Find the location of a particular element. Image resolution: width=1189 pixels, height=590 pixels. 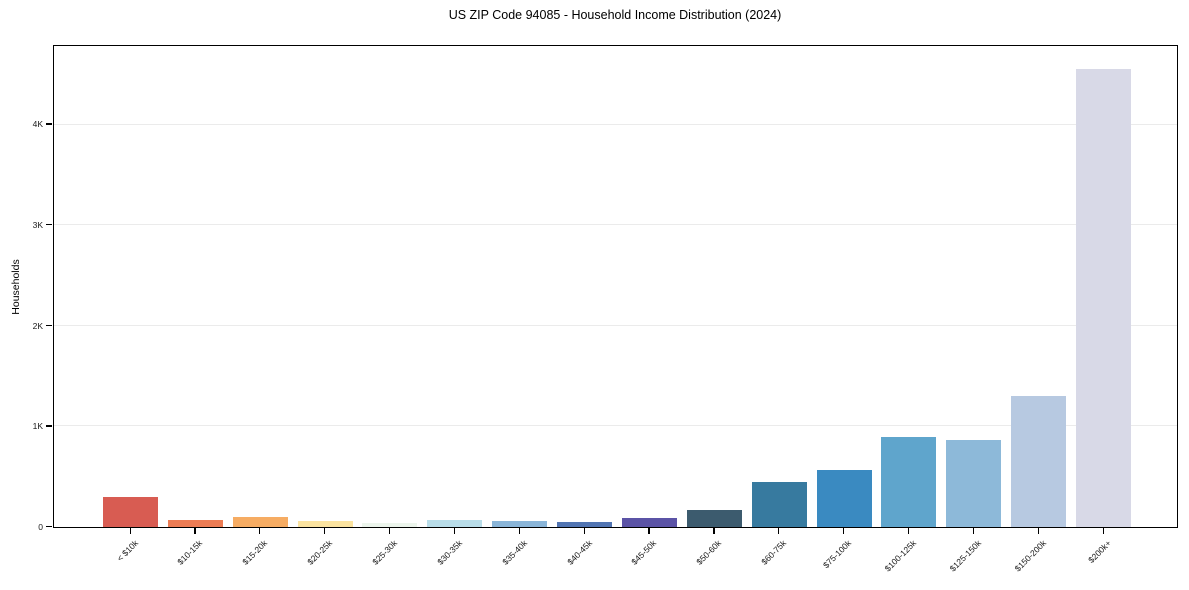

x-tick-label: $75-100k is located at coordinates (837, 554).